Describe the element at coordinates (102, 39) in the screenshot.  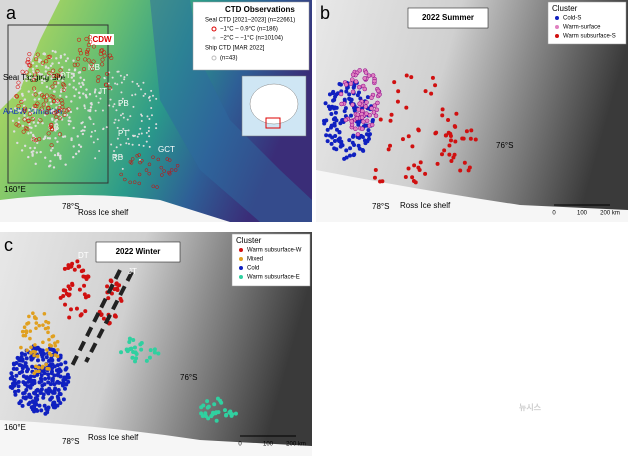
I see `map-label: CDW` at that location.